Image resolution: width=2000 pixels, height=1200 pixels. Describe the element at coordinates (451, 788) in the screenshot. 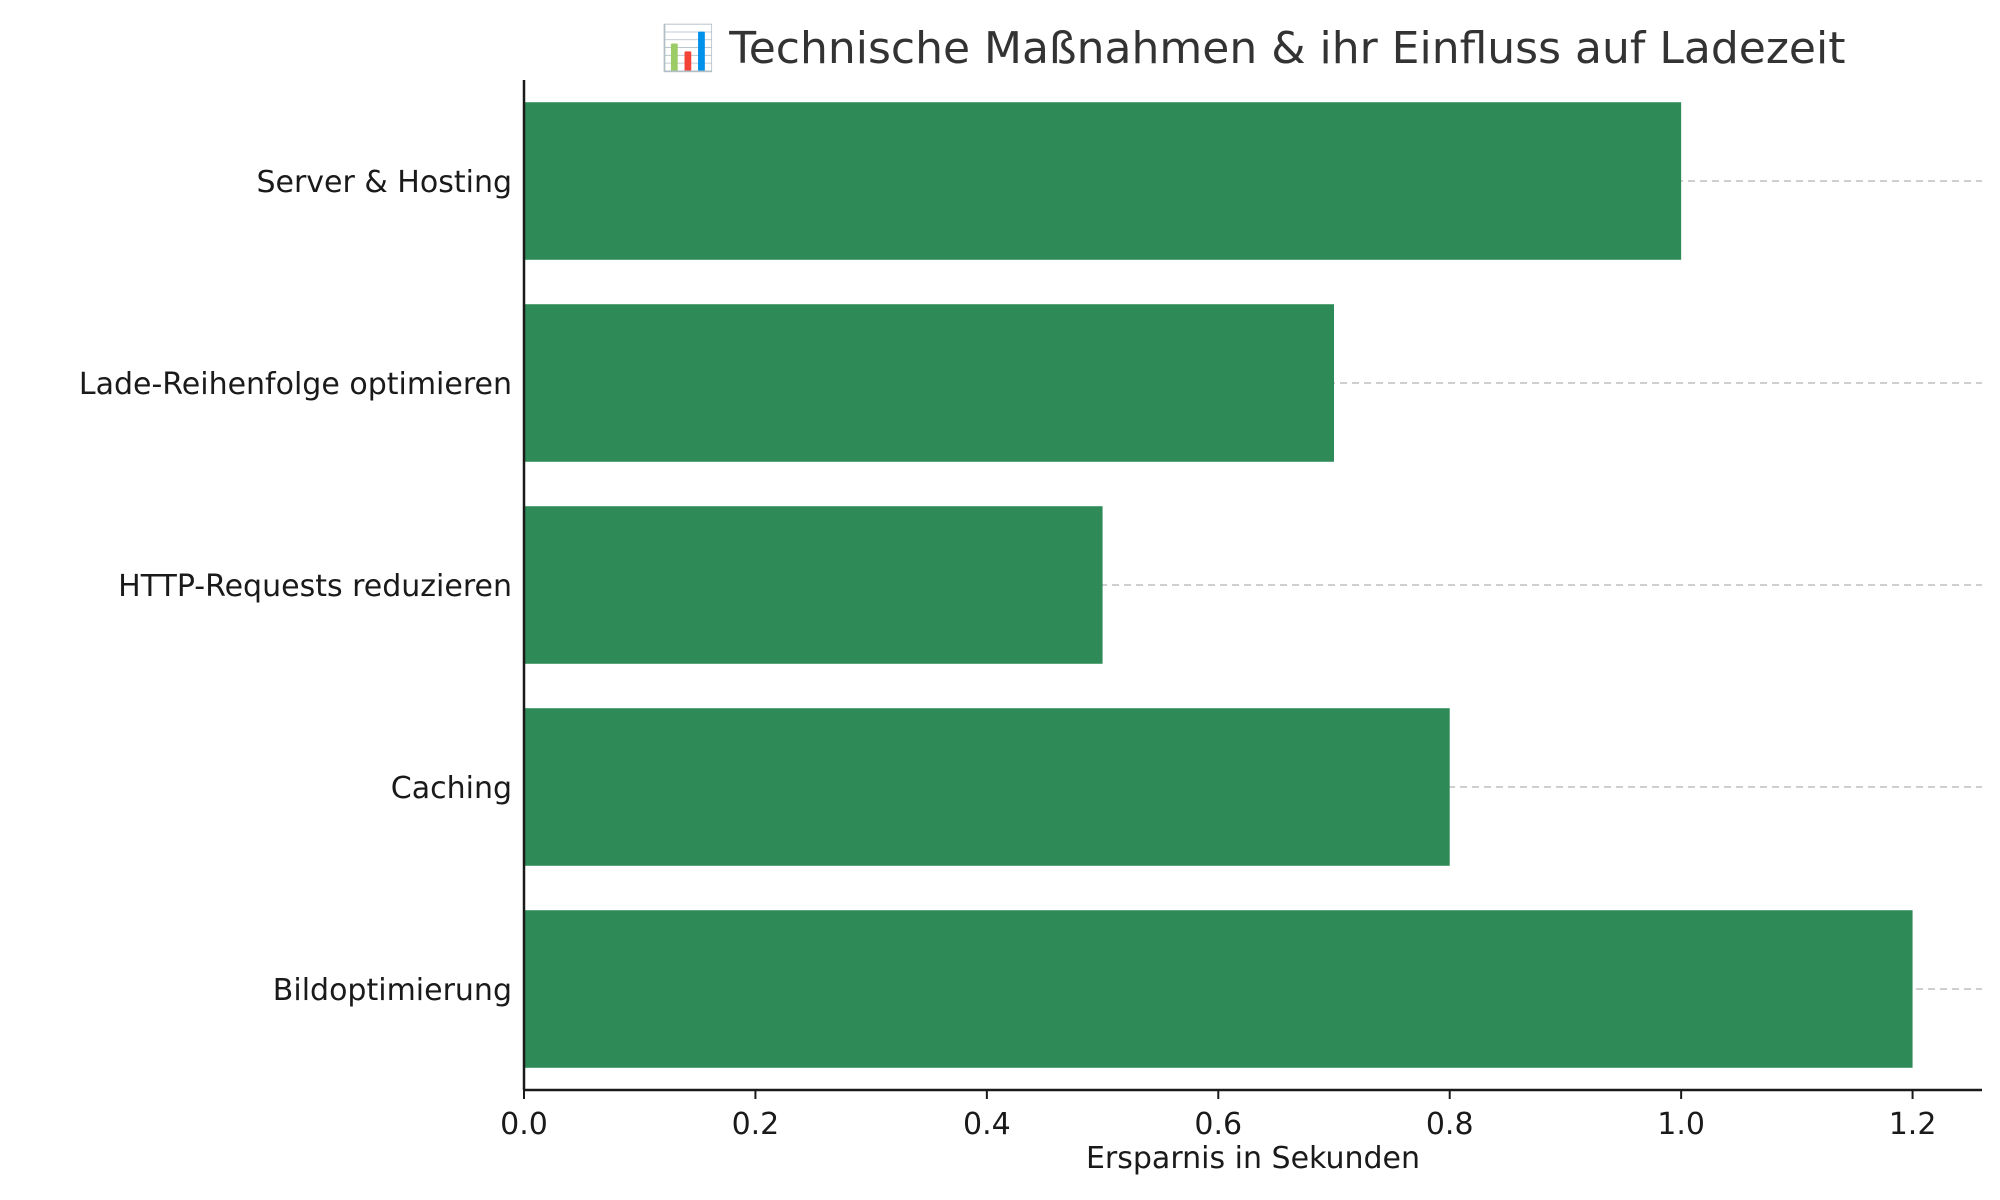

I see `y-tick-label-caching: Caching` at that location.